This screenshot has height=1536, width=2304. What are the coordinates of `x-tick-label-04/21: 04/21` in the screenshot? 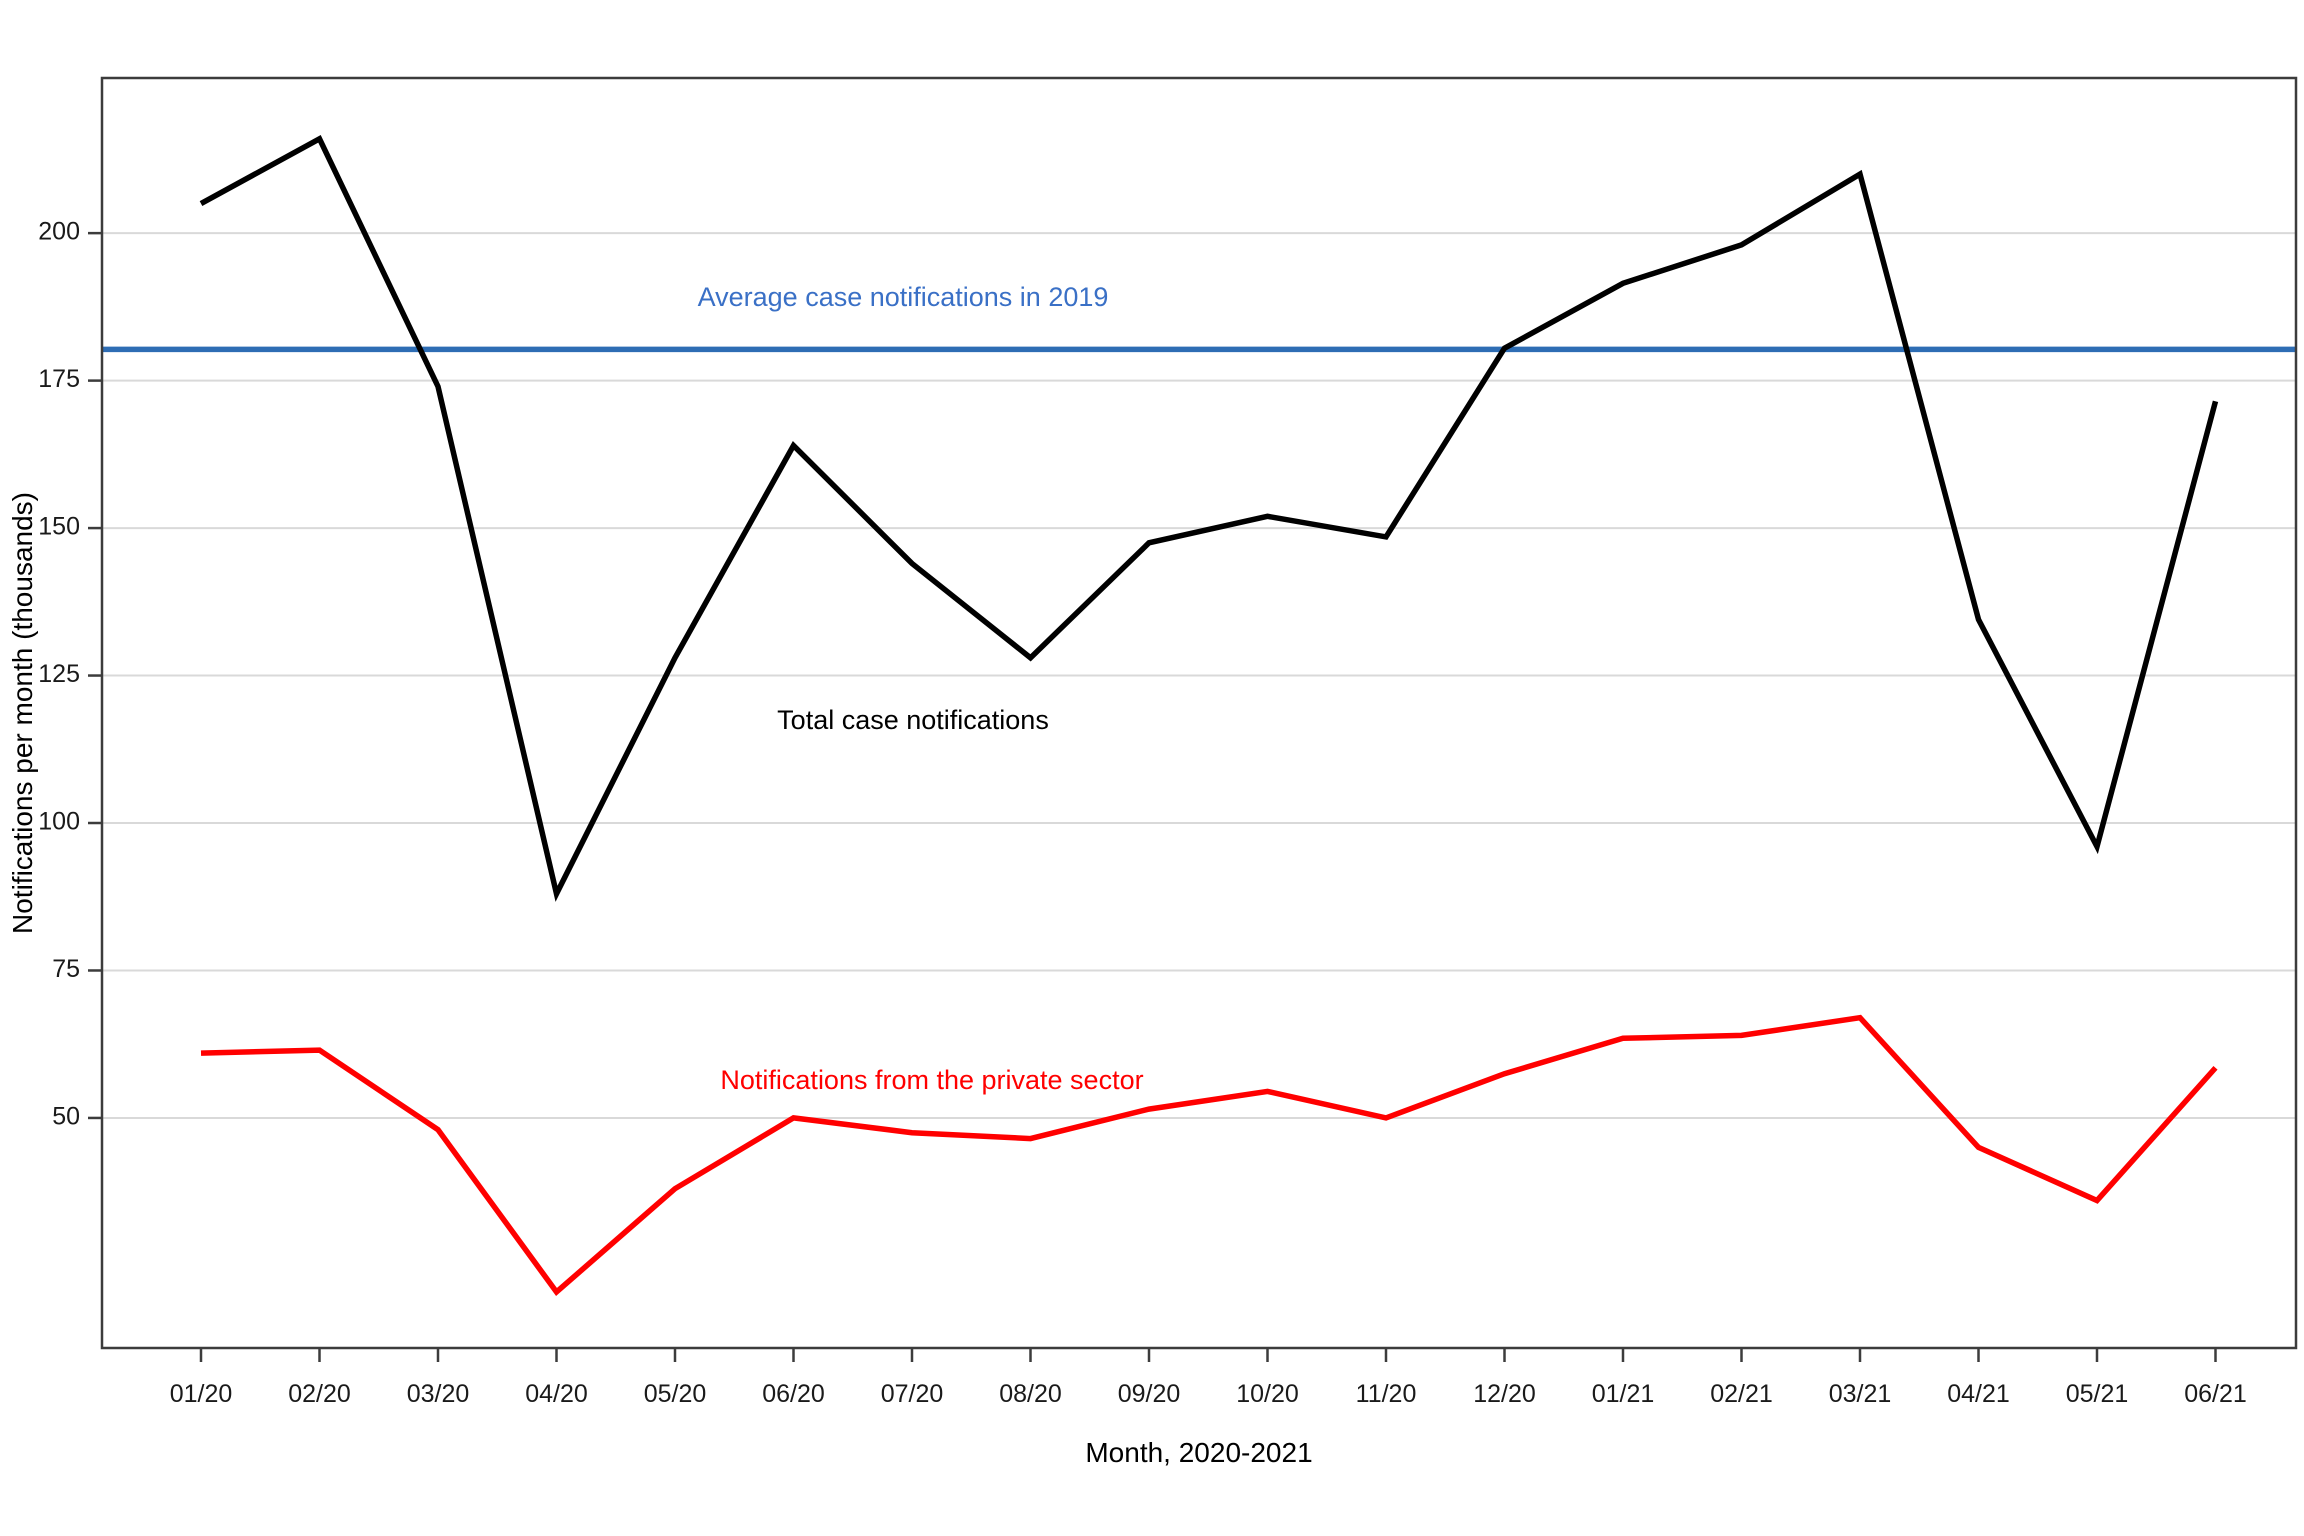 It's located at (1978, 1394).